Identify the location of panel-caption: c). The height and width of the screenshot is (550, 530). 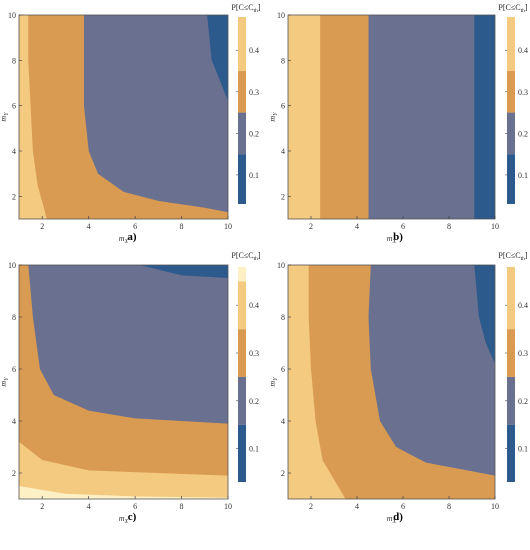
(132, 517).